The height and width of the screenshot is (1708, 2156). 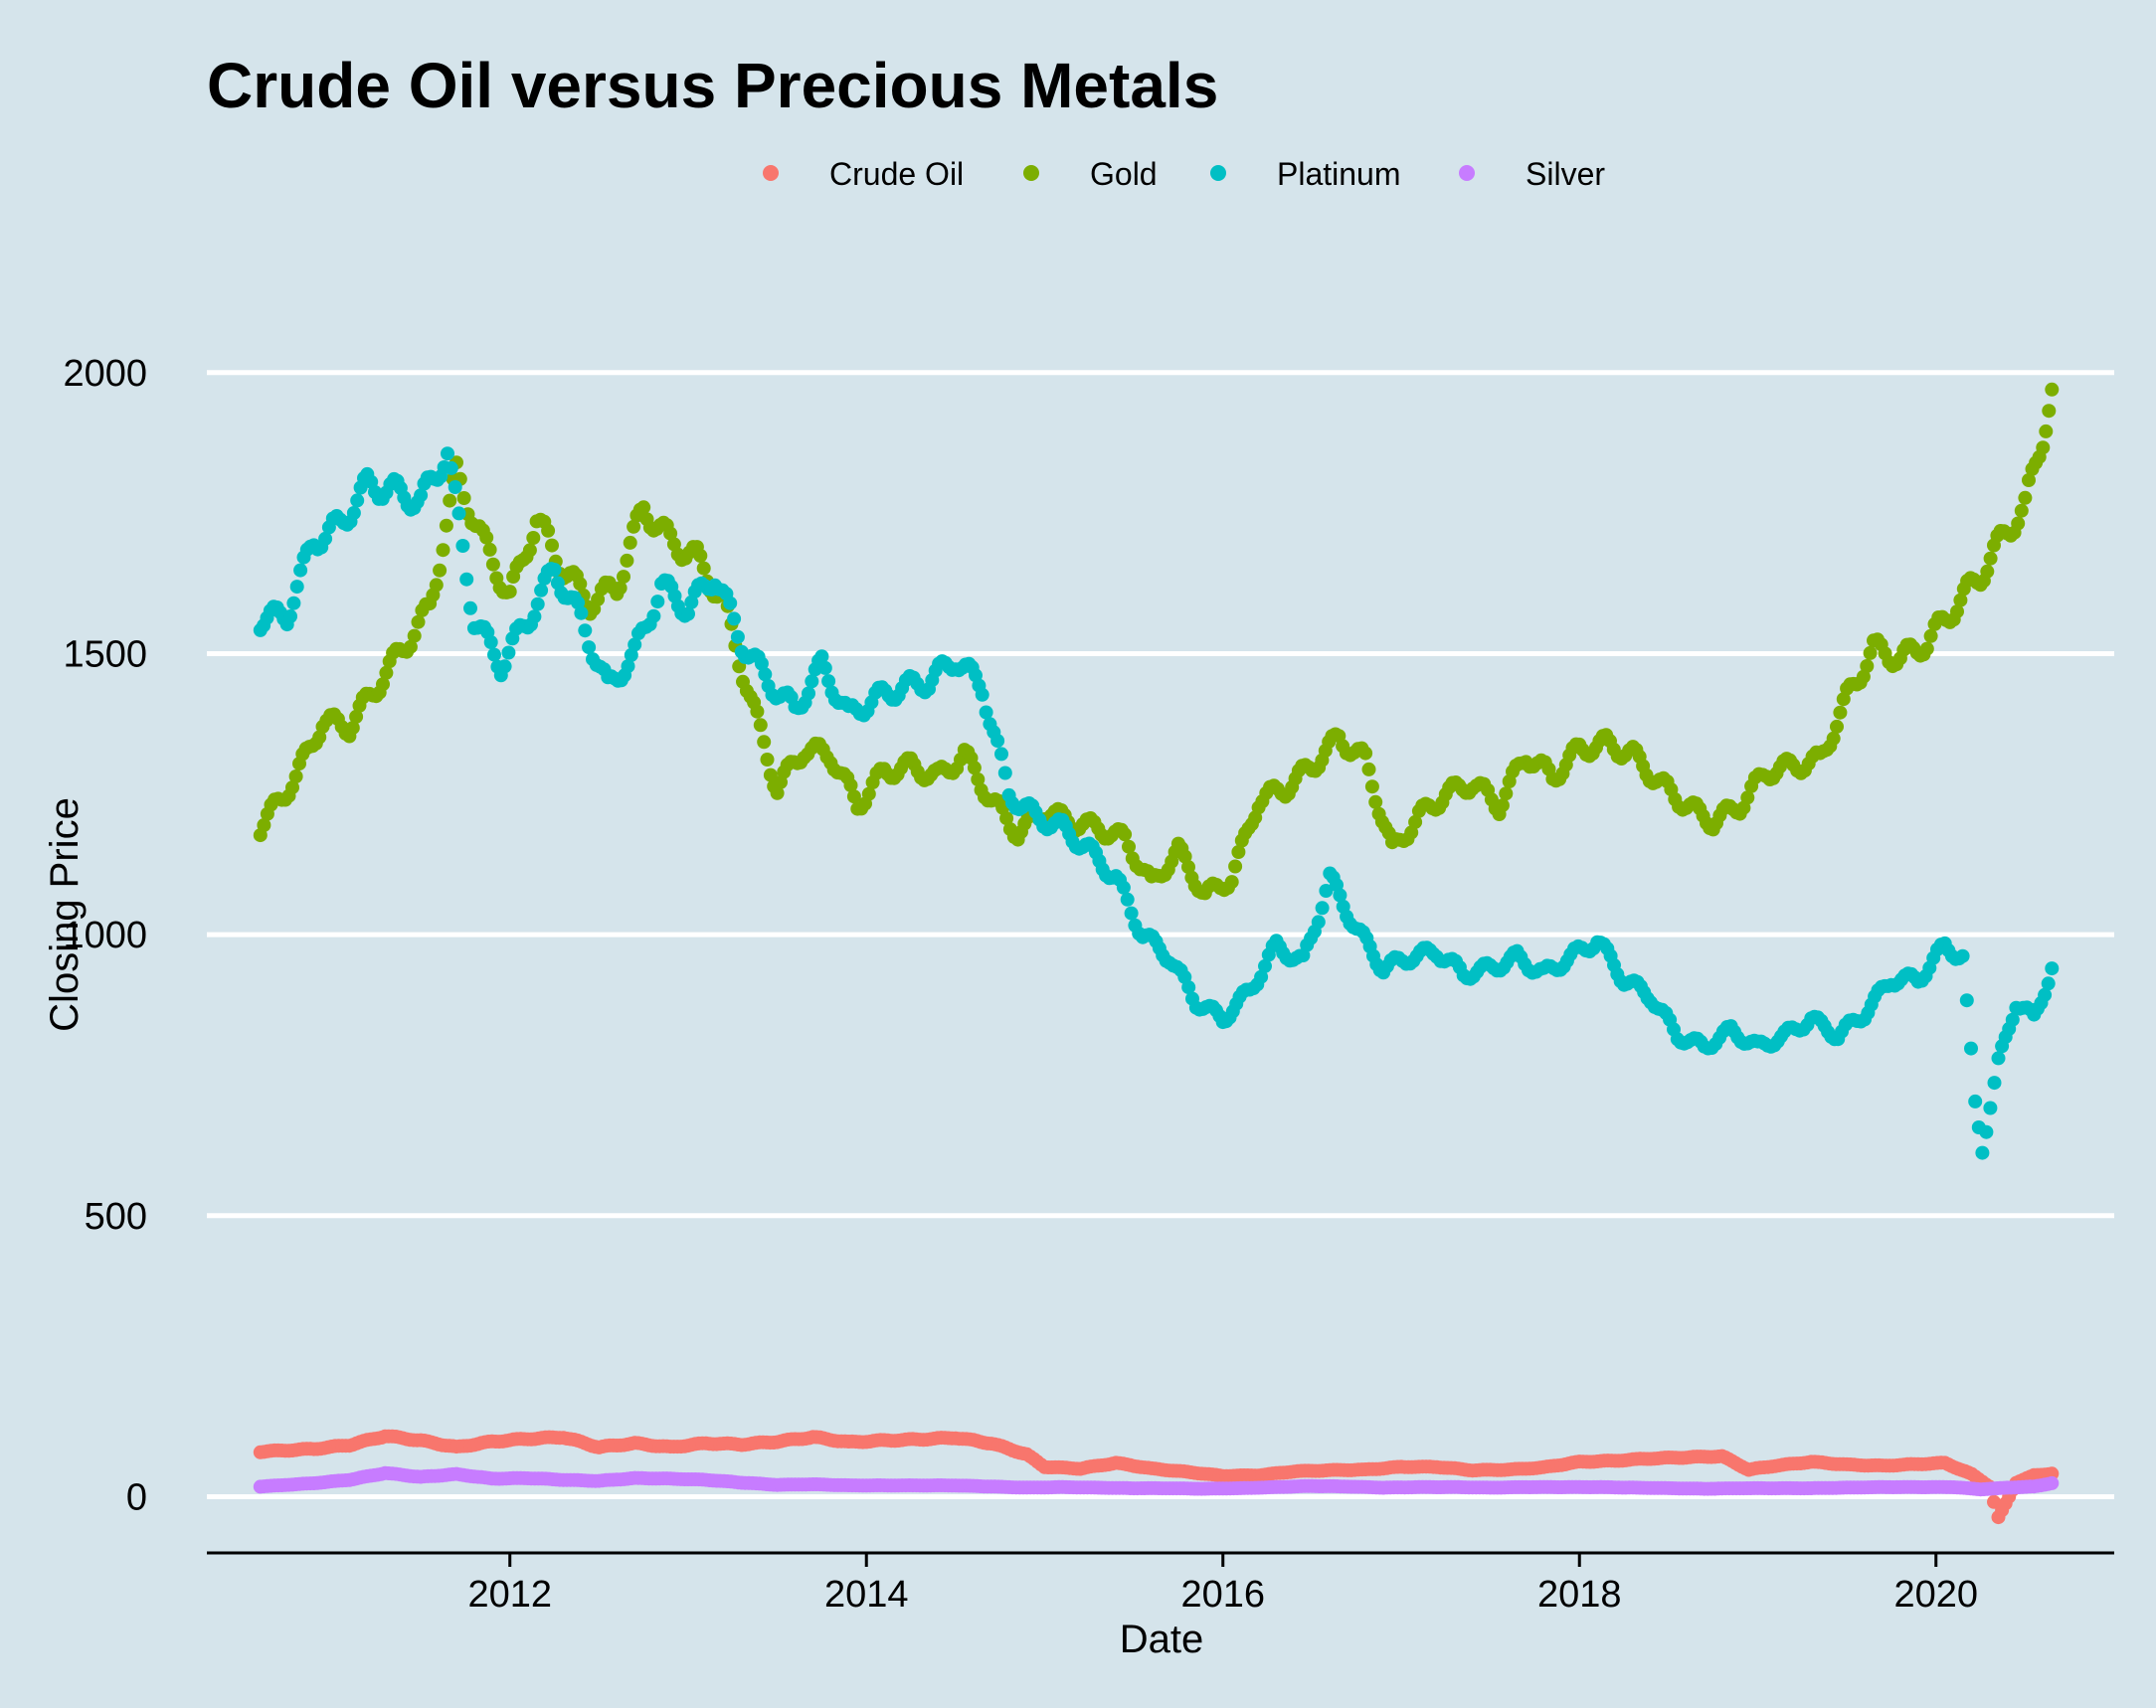 I want to click on y-tick-label: 2000, so click(x=105, y=374).